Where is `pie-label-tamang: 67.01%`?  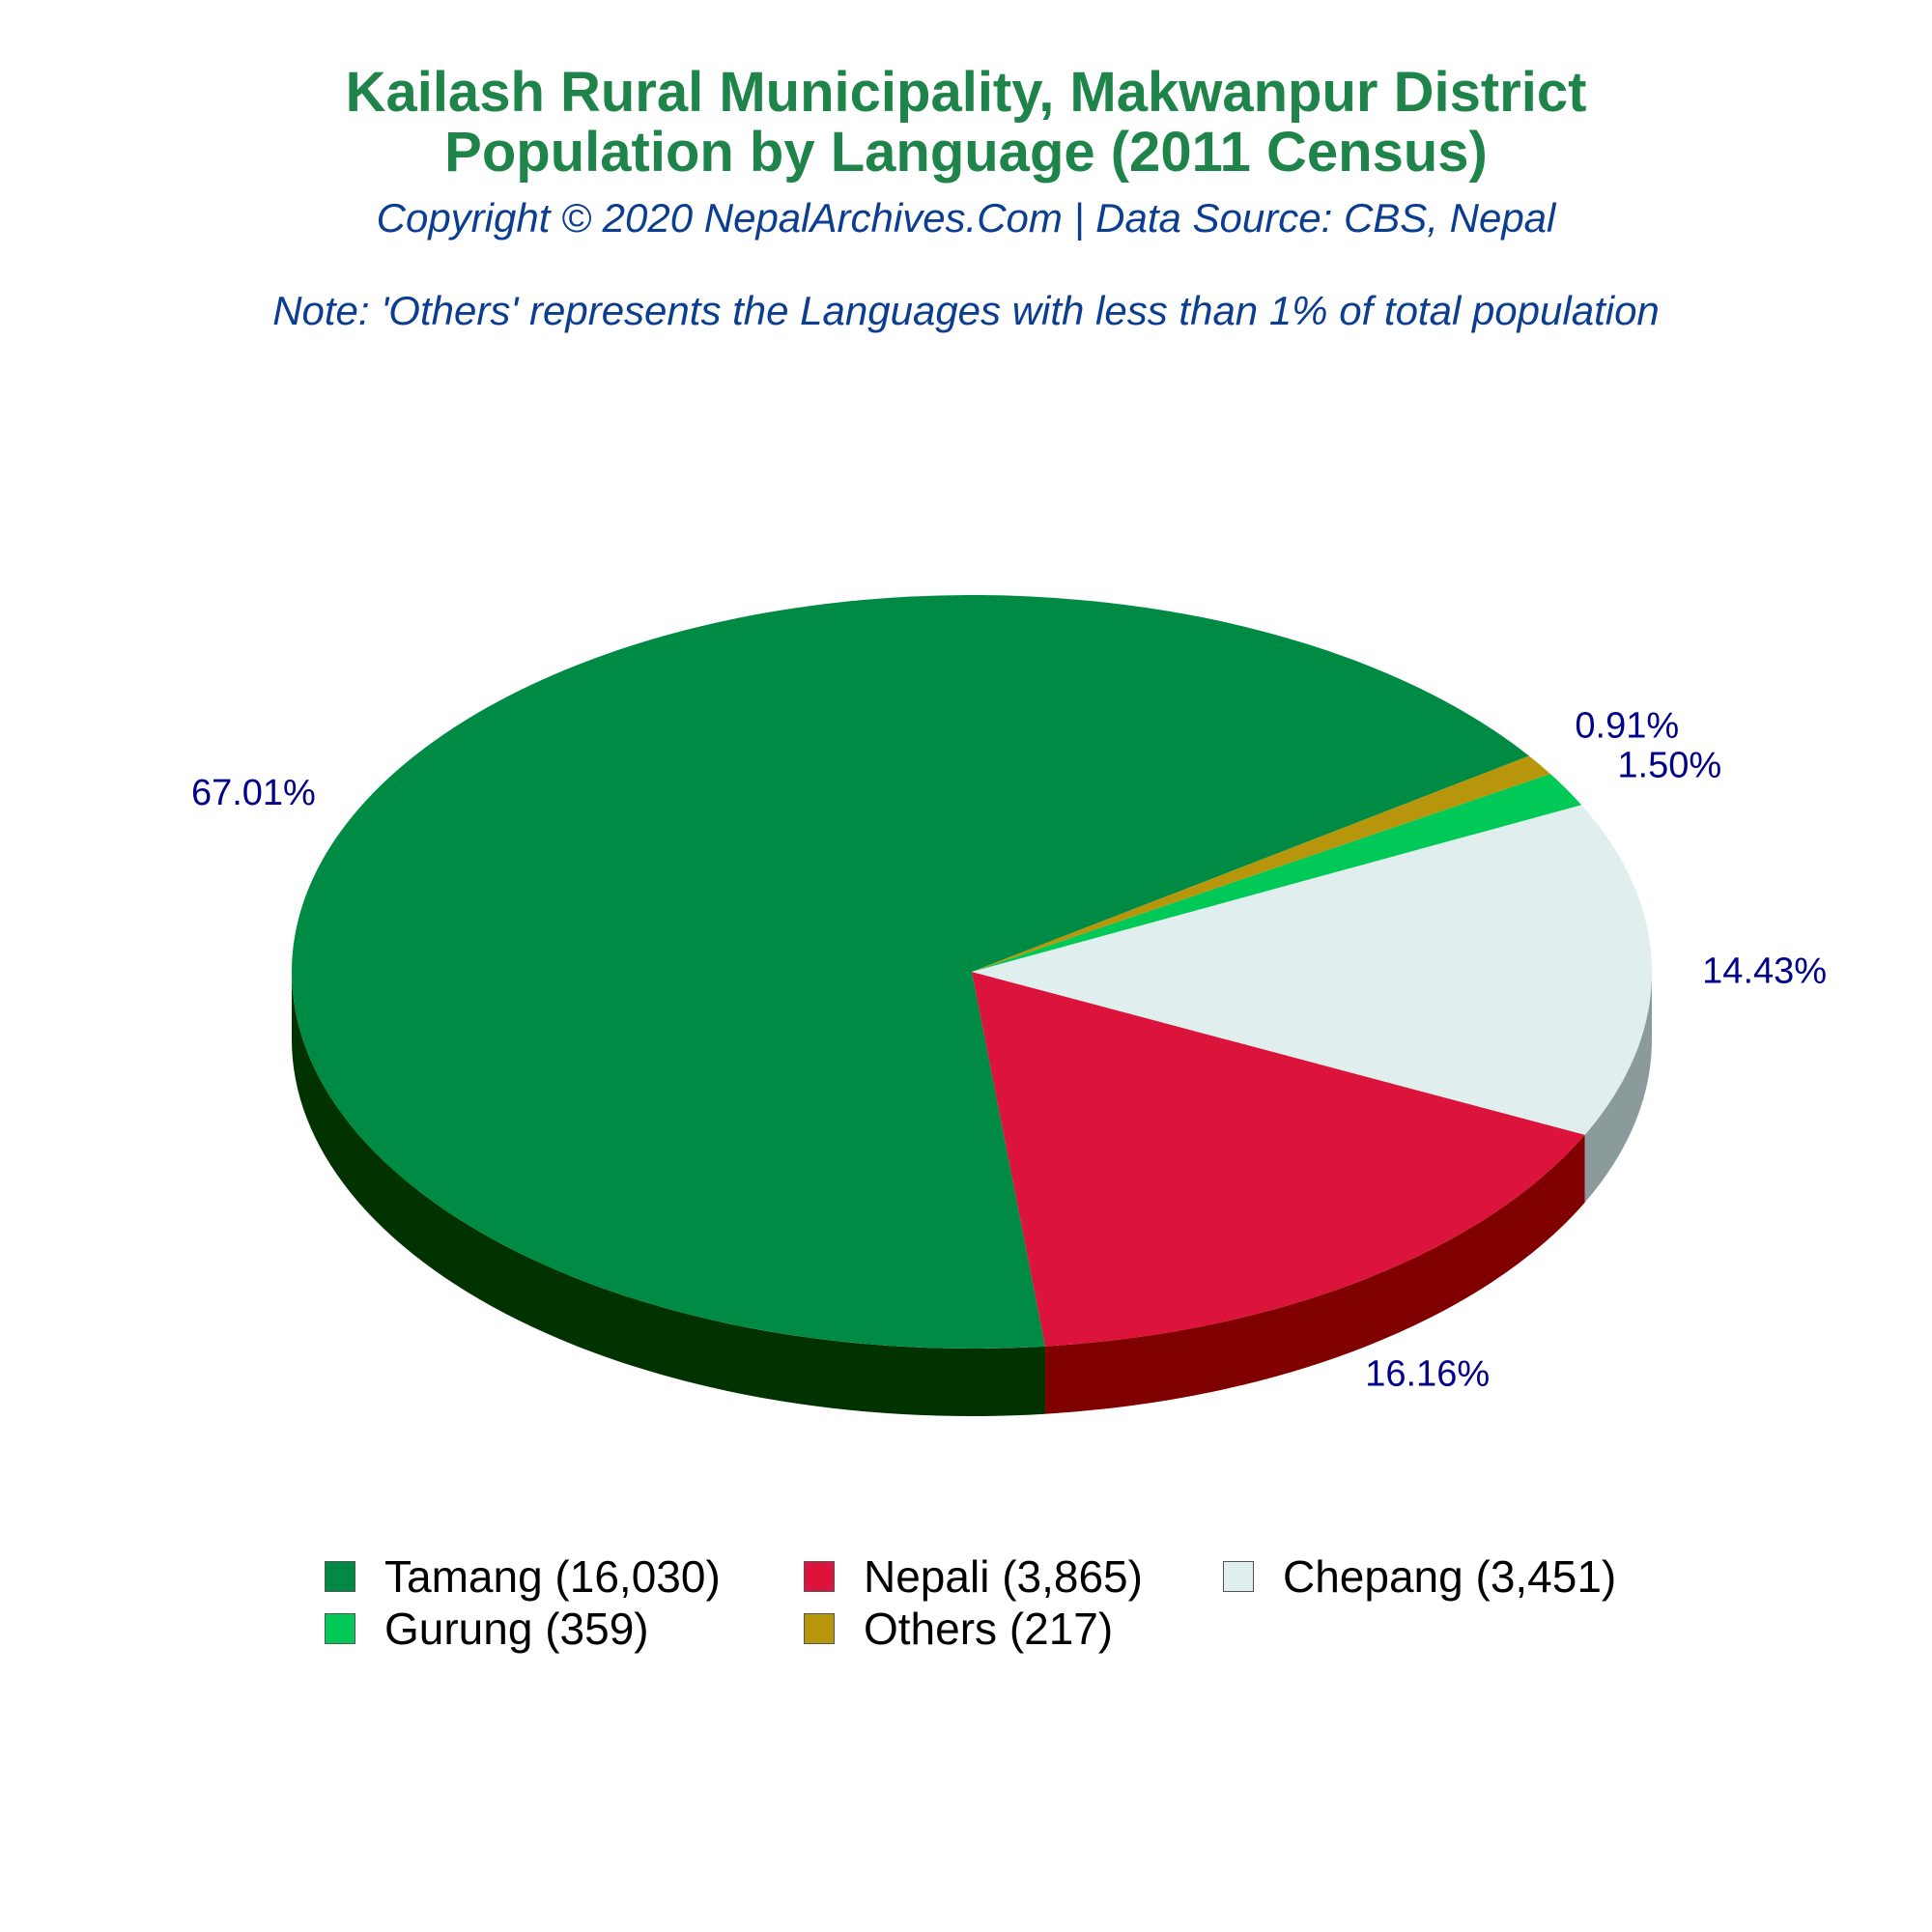 pie-label-tamang: 67.01% is located at coordinates (253, 793).